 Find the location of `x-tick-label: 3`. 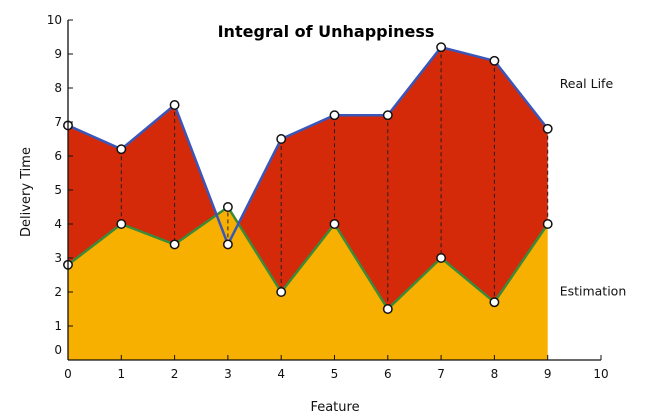

x-tick-label: 3 is located at coordinates (228, 374).